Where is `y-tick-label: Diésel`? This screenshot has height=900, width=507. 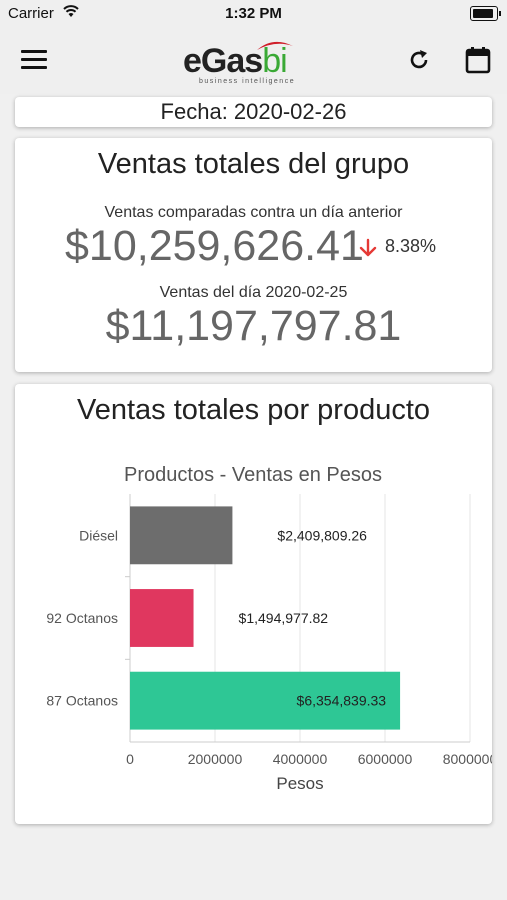
y-tick-label: Diésel is located at coordinates (98, 535).